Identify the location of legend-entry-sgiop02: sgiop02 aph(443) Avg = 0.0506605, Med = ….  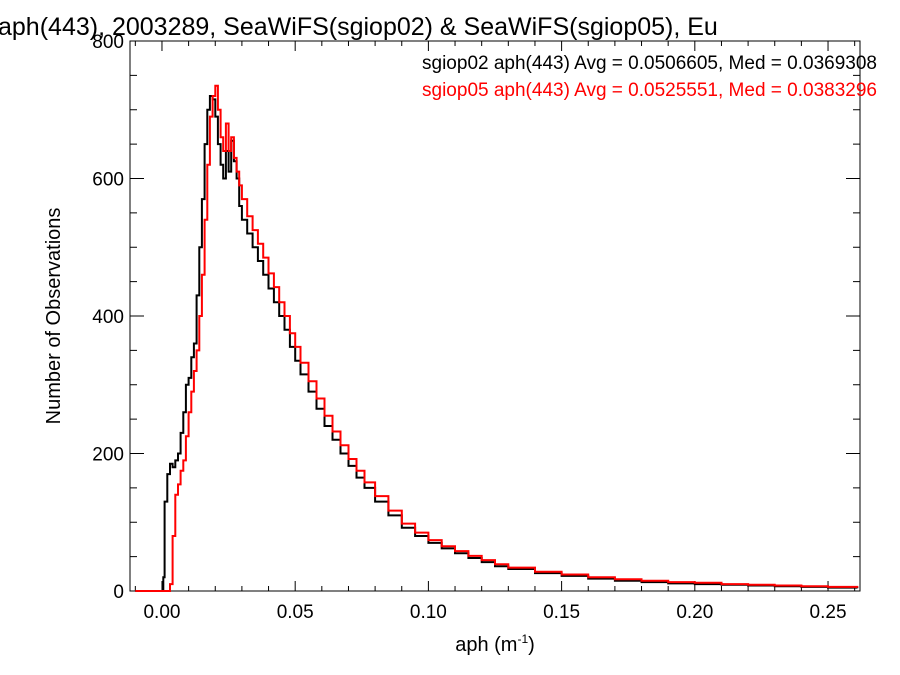
(649, 63).